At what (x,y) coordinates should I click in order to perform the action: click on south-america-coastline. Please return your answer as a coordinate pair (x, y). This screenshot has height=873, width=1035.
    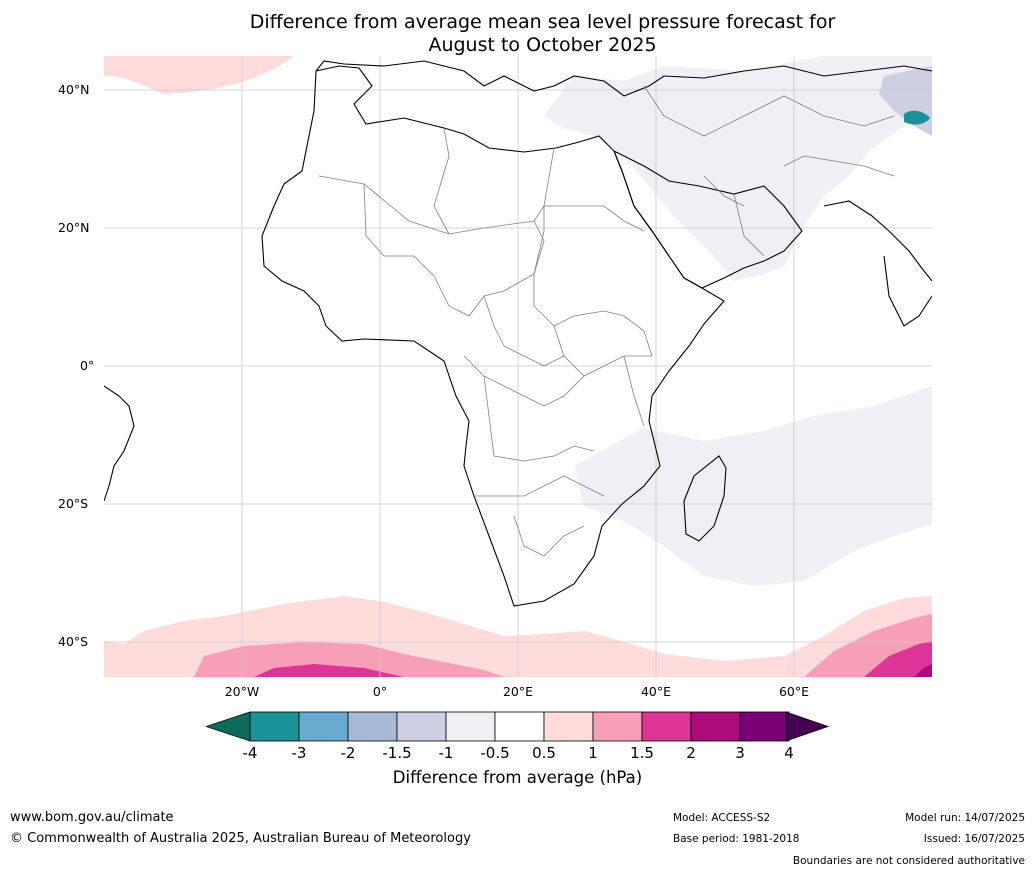
    Looking at the image, I should click on (119, 443).